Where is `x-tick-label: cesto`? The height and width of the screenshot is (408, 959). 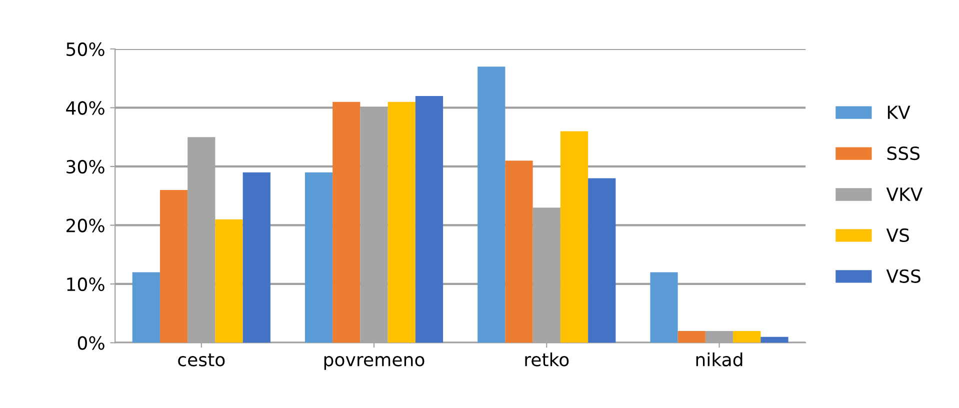
x-tick-label: cesto is located at coordinates (201, 359).